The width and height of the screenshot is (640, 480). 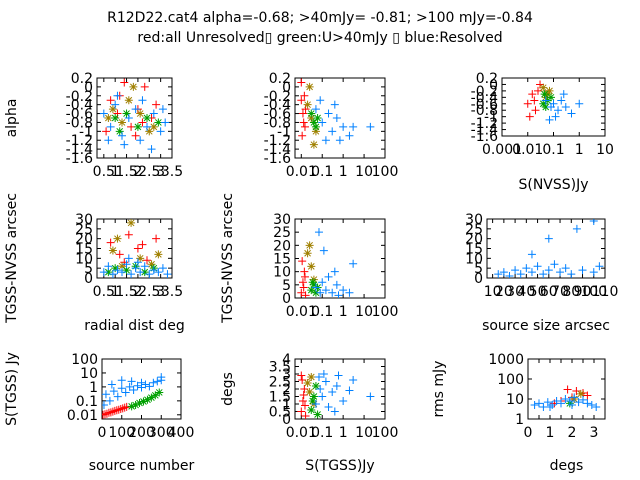 I want to click on x-tick-label: 2.5, so click(x=149, y=172).